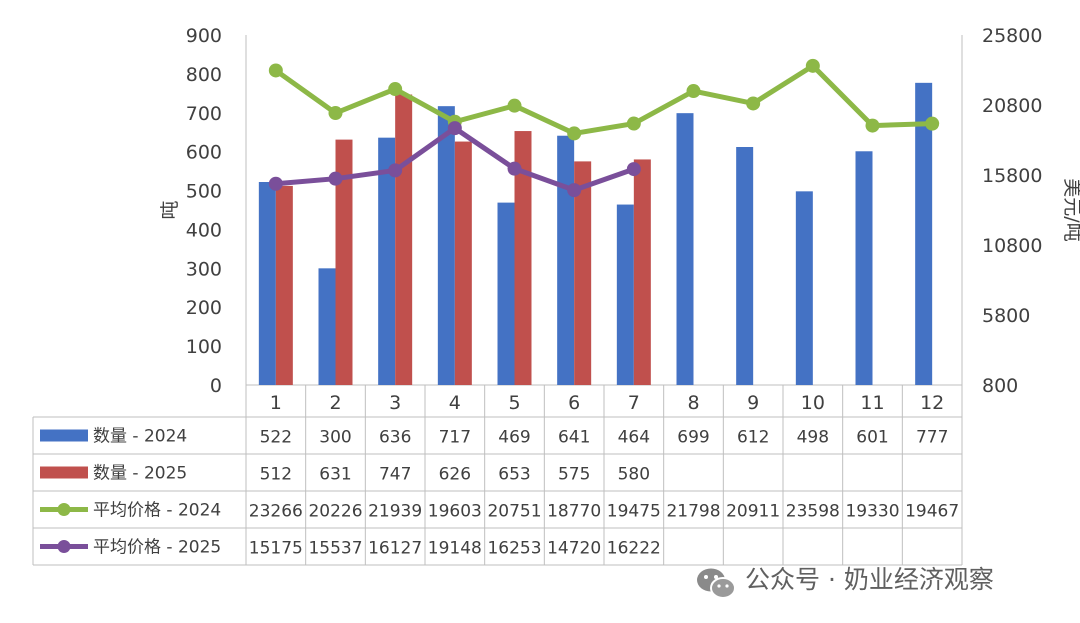 The height and width of the screenshot is (623, 1080). Describe the element at coordinates (335, 512) in the screenshot. I see `table-cell: 20226` at that location.